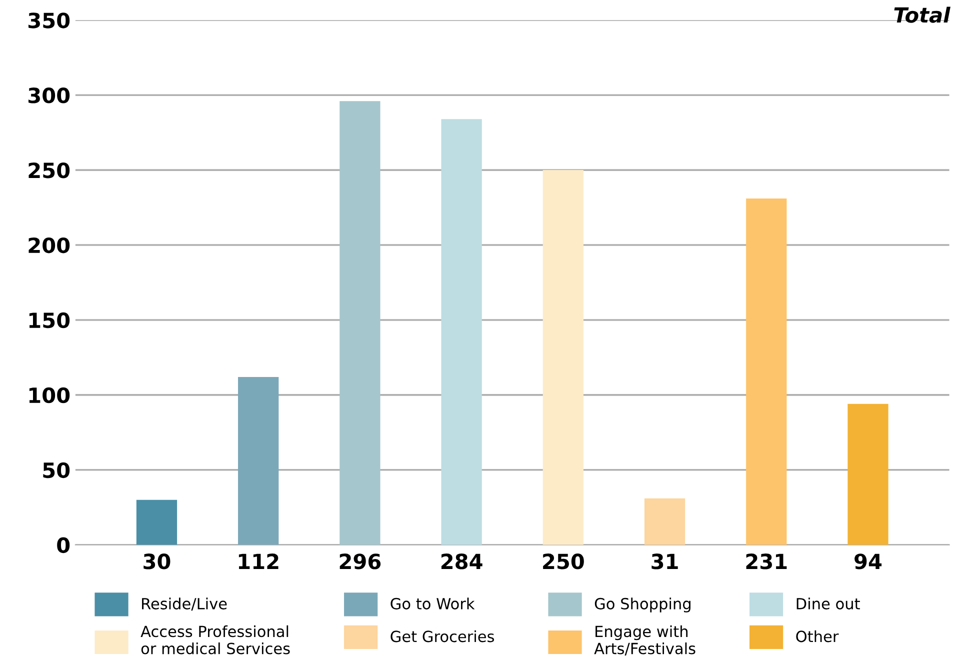 The height and width of the screenshot is (671, 955). Describe the element at coordinates (258, 562) in the screenshot. I see `x-tick-label: 112` at that location.